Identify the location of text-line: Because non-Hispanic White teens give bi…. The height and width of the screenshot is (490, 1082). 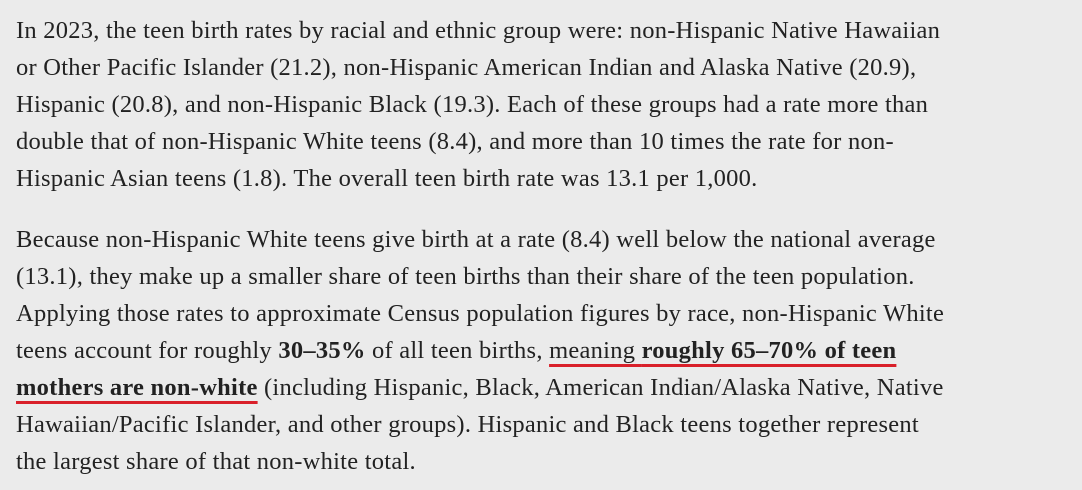
(541, 239).